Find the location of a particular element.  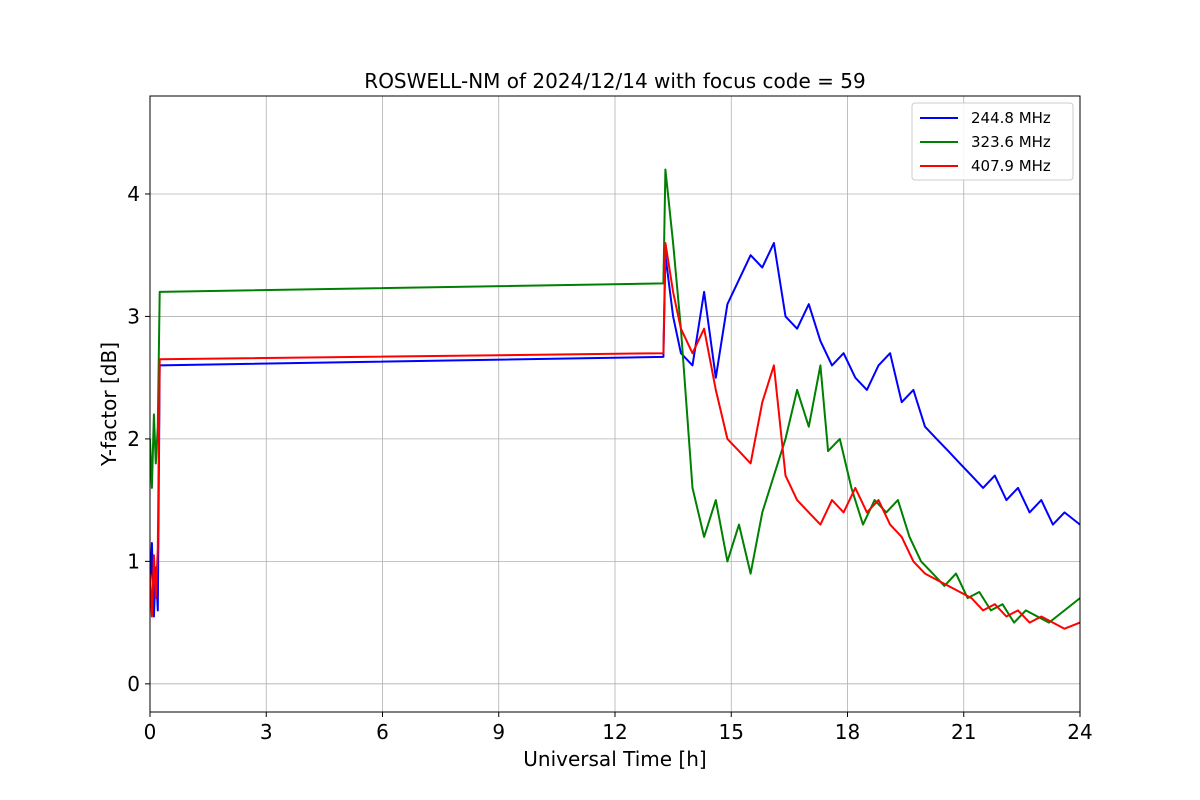

x-tick-label: 21 is located at coordinates (963, 732).